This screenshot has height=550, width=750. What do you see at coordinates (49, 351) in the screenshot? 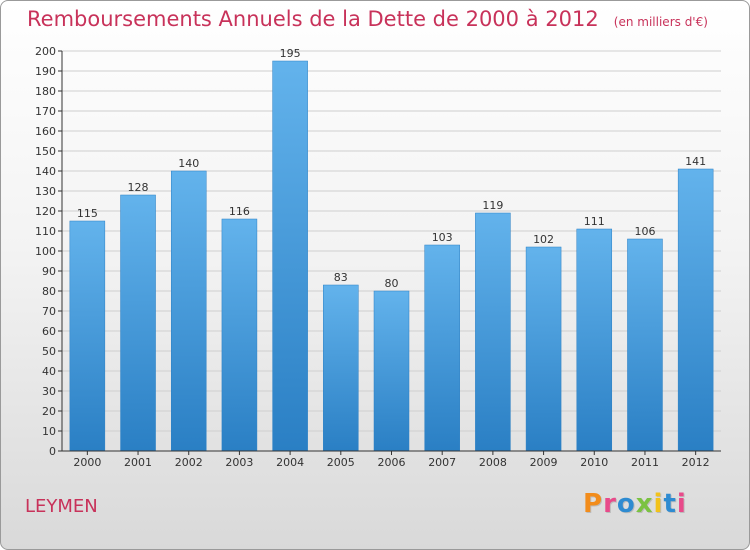
I see `y-tick-label: 50` at bounding box center [49, 351].